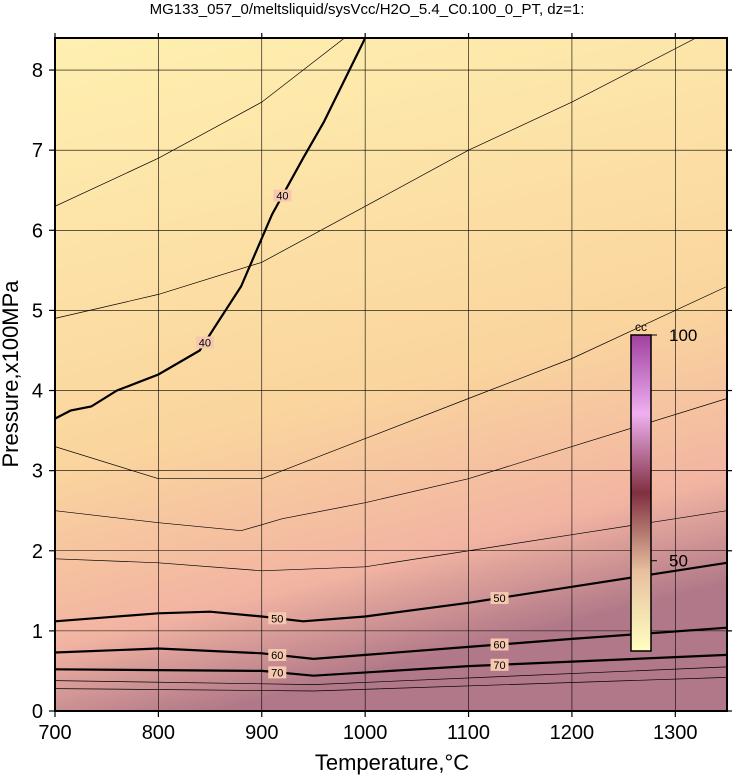  Describe the element at coordinates (37, 632) in the screenshot. I see `y-tick-label: 1` at that location.